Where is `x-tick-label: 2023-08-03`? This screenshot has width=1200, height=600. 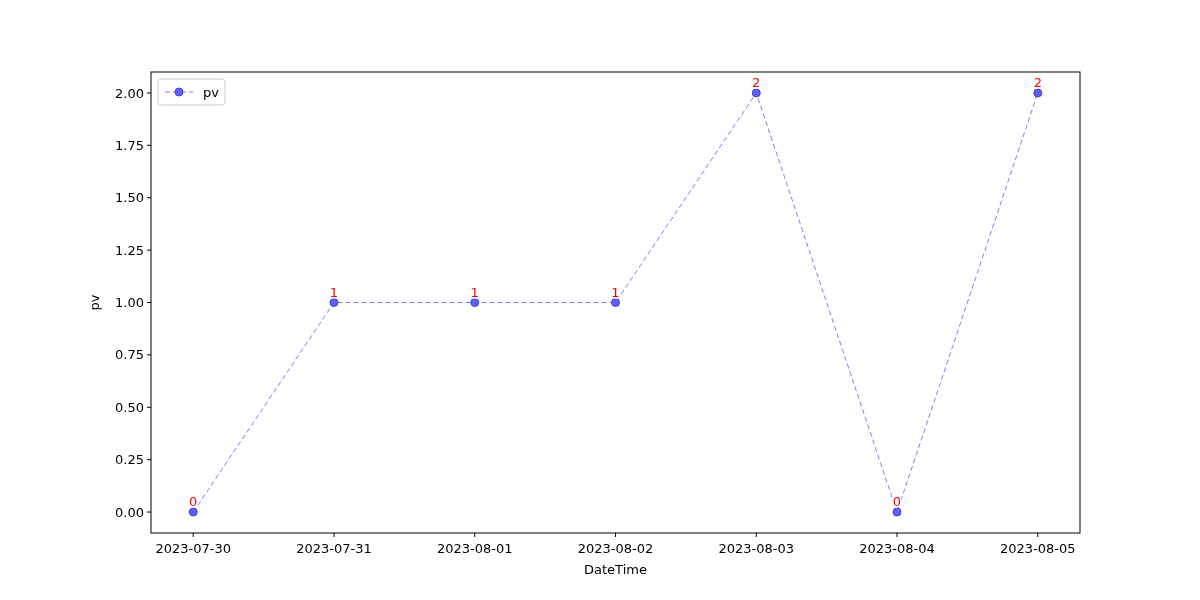
x-tick-label: 2023-08-03 is located at coordinates (756, 548).